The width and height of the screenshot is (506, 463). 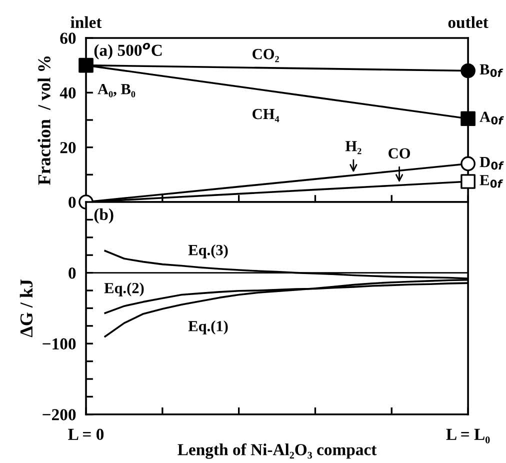 What do you see at coordinates (68, 38) in the screenshot?
I see `y-tick-label: 60` at bounding box center [68, 38].